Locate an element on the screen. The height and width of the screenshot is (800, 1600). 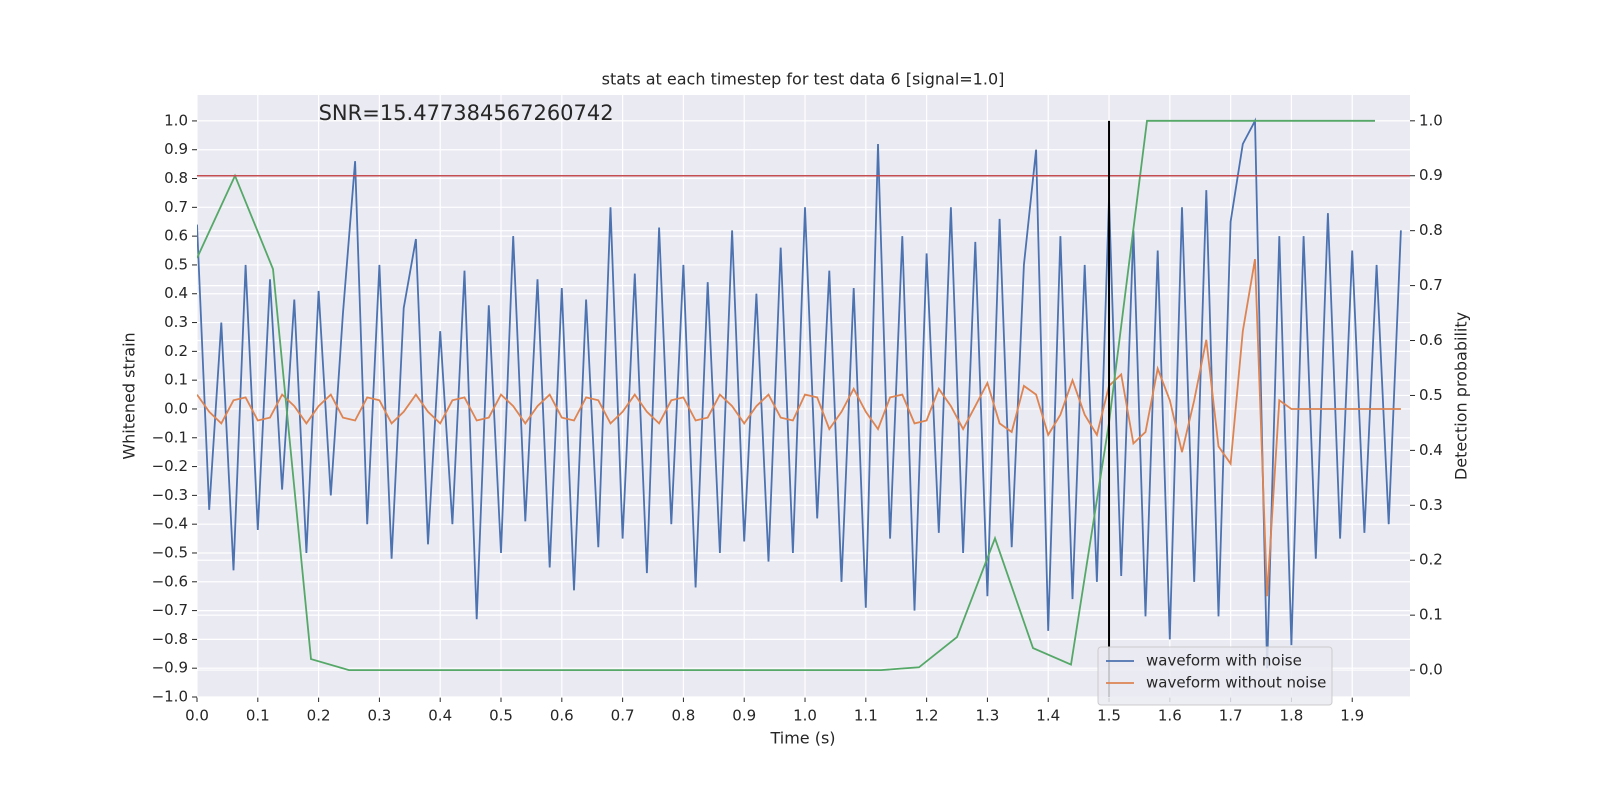
legend-label: waveform with noise is located at coordinates (1224, 661).